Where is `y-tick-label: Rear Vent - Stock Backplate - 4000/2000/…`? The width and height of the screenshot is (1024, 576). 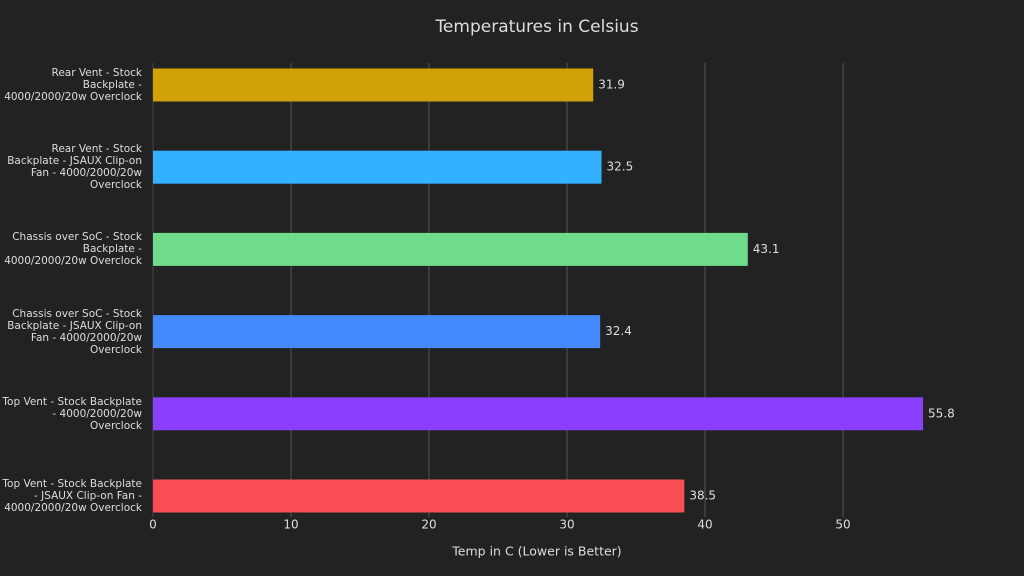 y-tick-label: Rear Vent - Stock Backplate - 4000/2000/… is located at coordinates (73, 85).